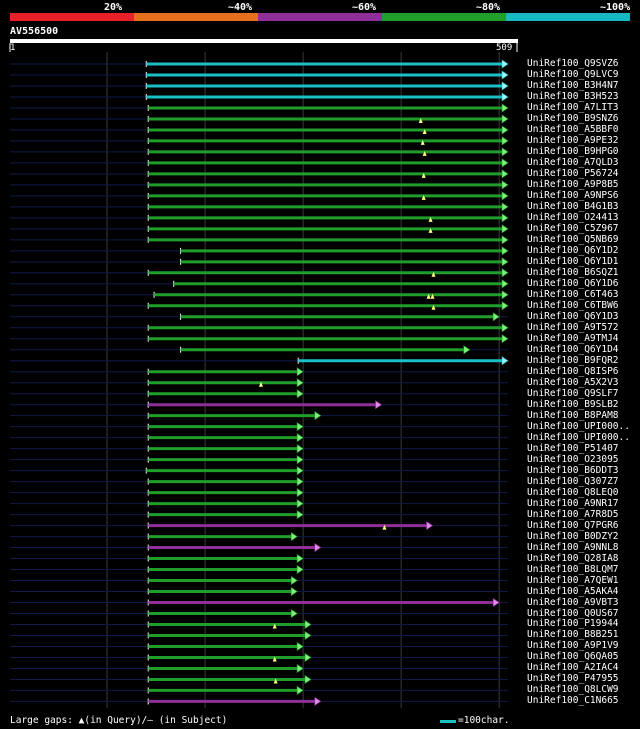  What do you see at coordinates (573, 118) in the screenshot?
I see `hit-label: UniRef100_B9SNZ6` at bounding box center [573, 118].